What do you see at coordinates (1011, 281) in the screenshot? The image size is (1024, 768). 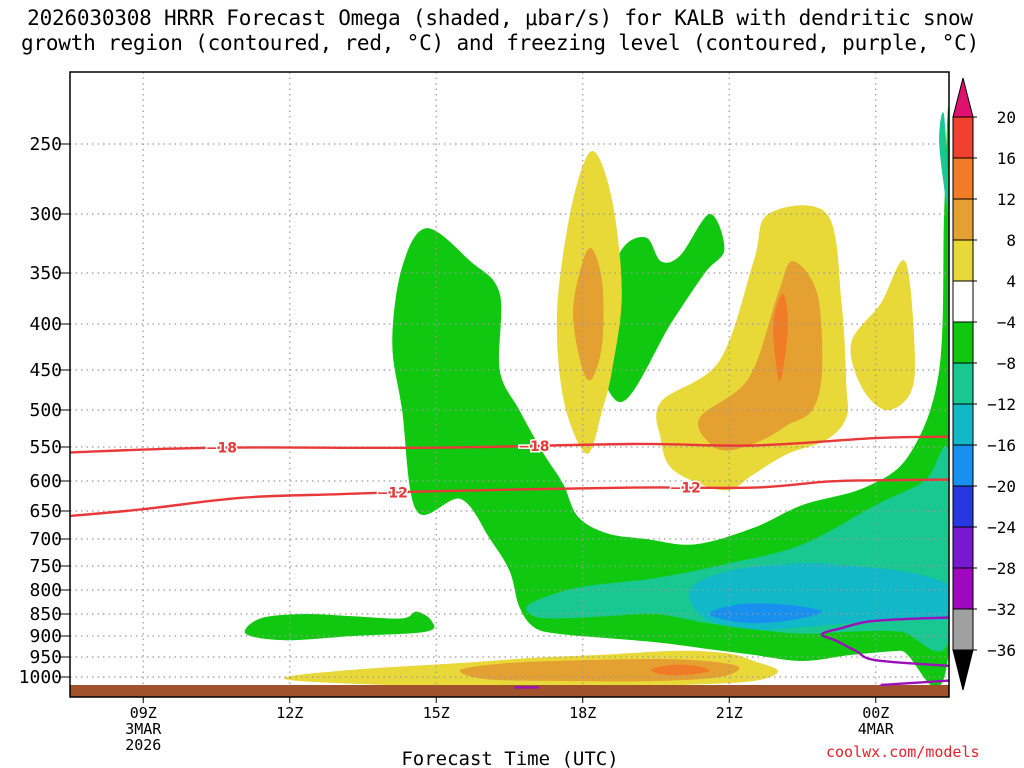 I see `colorbar-label: 4` at bounding box center [1011, 281].